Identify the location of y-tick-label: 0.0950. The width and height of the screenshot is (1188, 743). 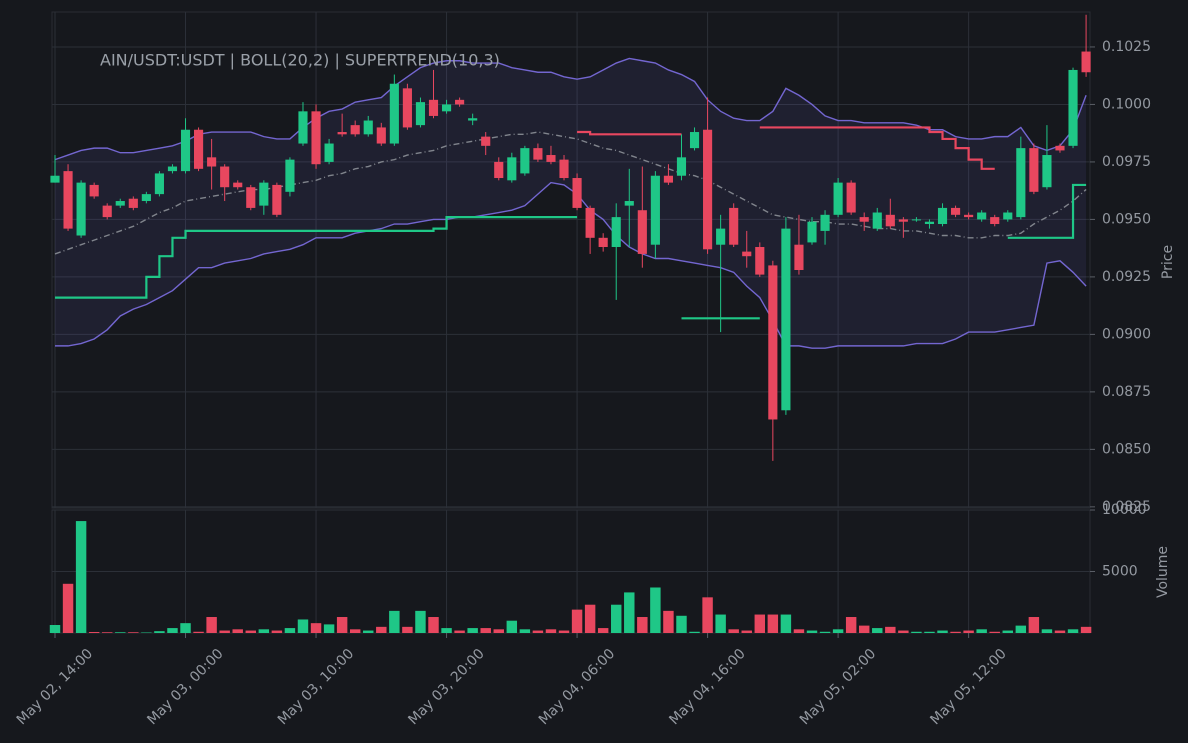
(1126, 219).